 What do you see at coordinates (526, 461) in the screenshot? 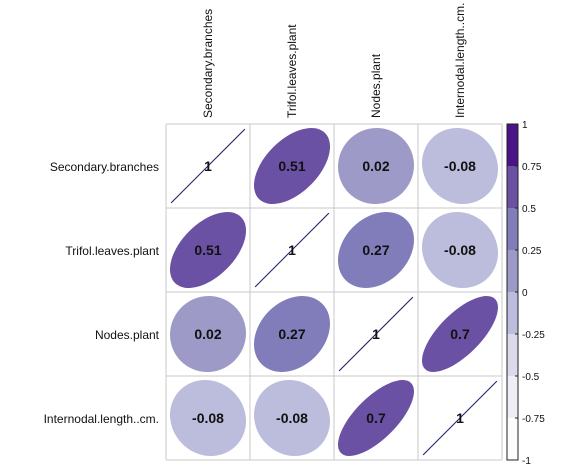
I see `legend-tick-label: -1` at bounding box center [526, 461].